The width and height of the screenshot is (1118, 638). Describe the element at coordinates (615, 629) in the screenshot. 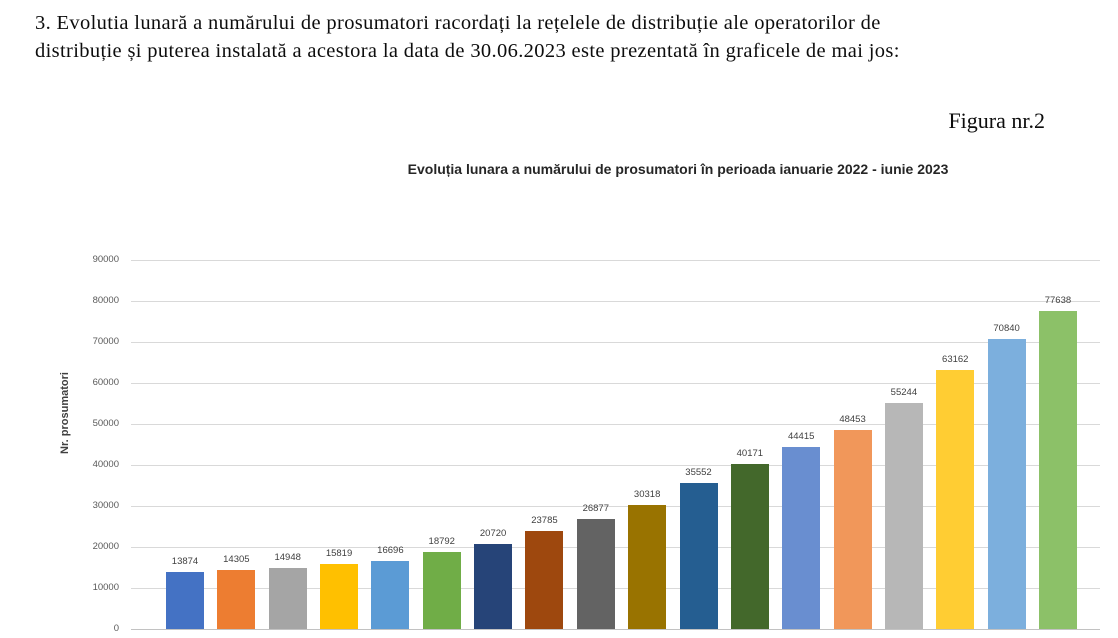

I see `x-axis-line` at that location.